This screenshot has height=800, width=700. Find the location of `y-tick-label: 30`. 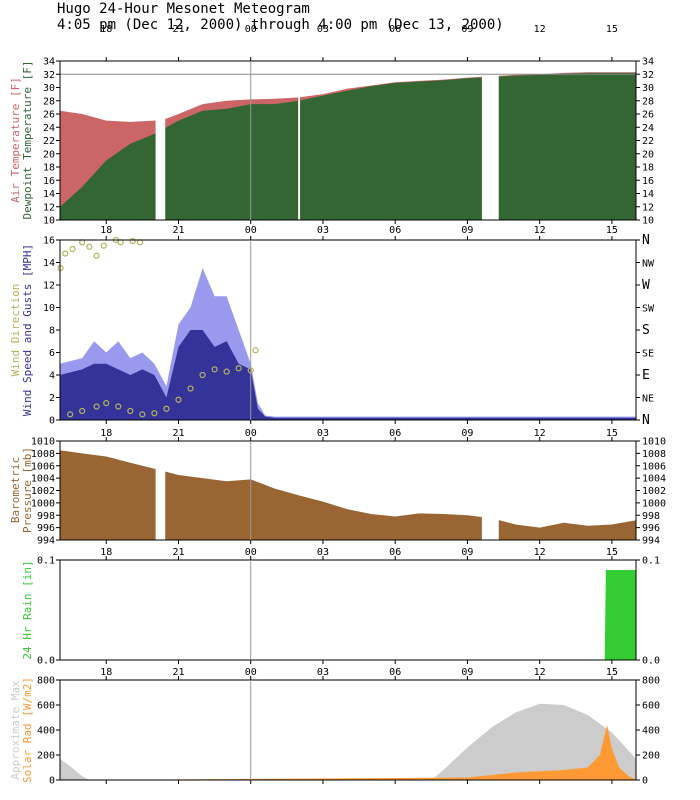

y-tick-label: 30 is located at coordinates (49, 88).